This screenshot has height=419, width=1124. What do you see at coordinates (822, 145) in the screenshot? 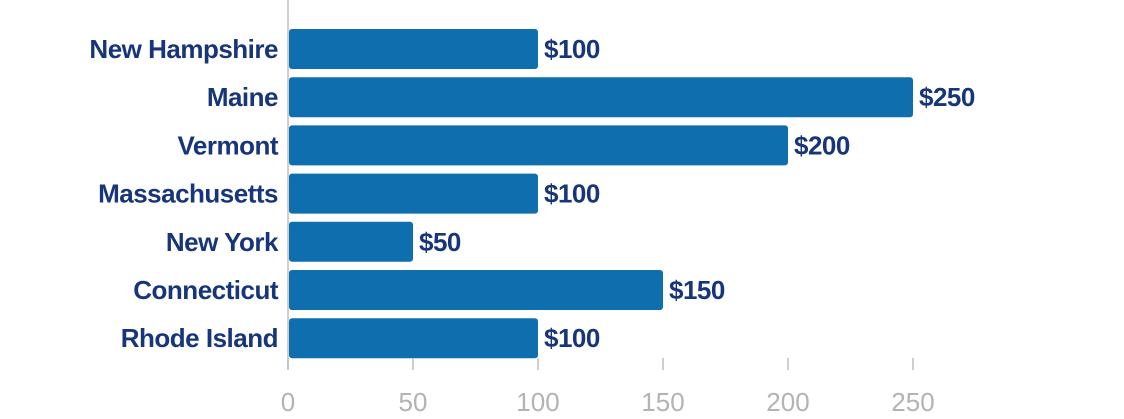
I see `value-label: $200` at bounding box center [822, 145].